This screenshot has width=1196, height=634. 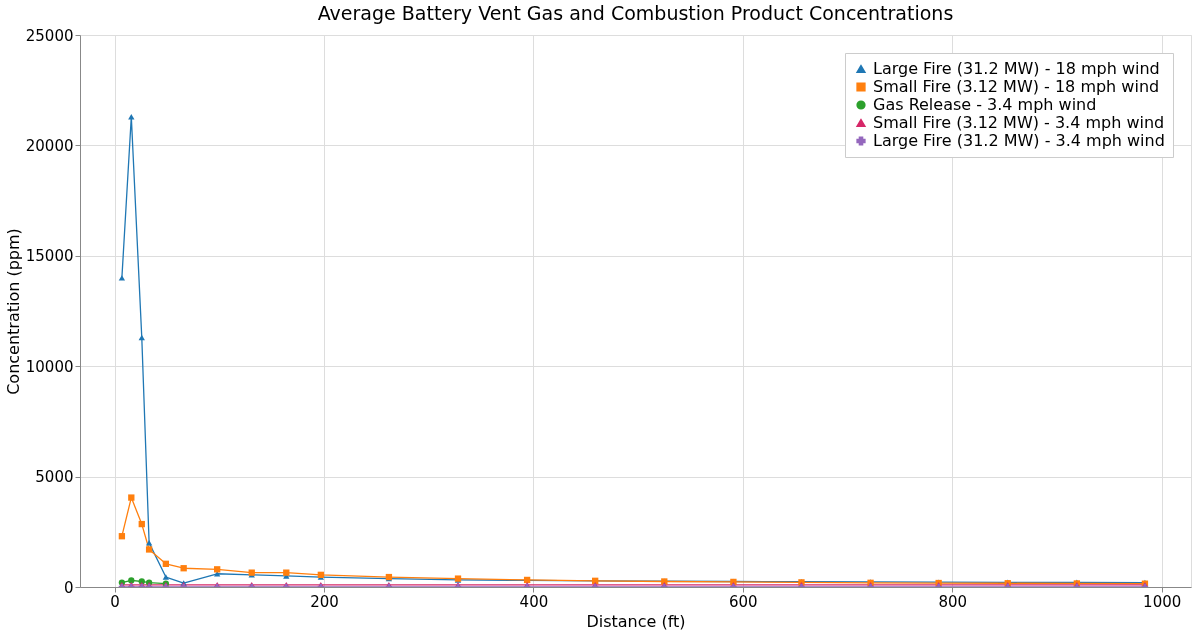 I want to click on x-tick-label: 200, so click(x=324, y=601).